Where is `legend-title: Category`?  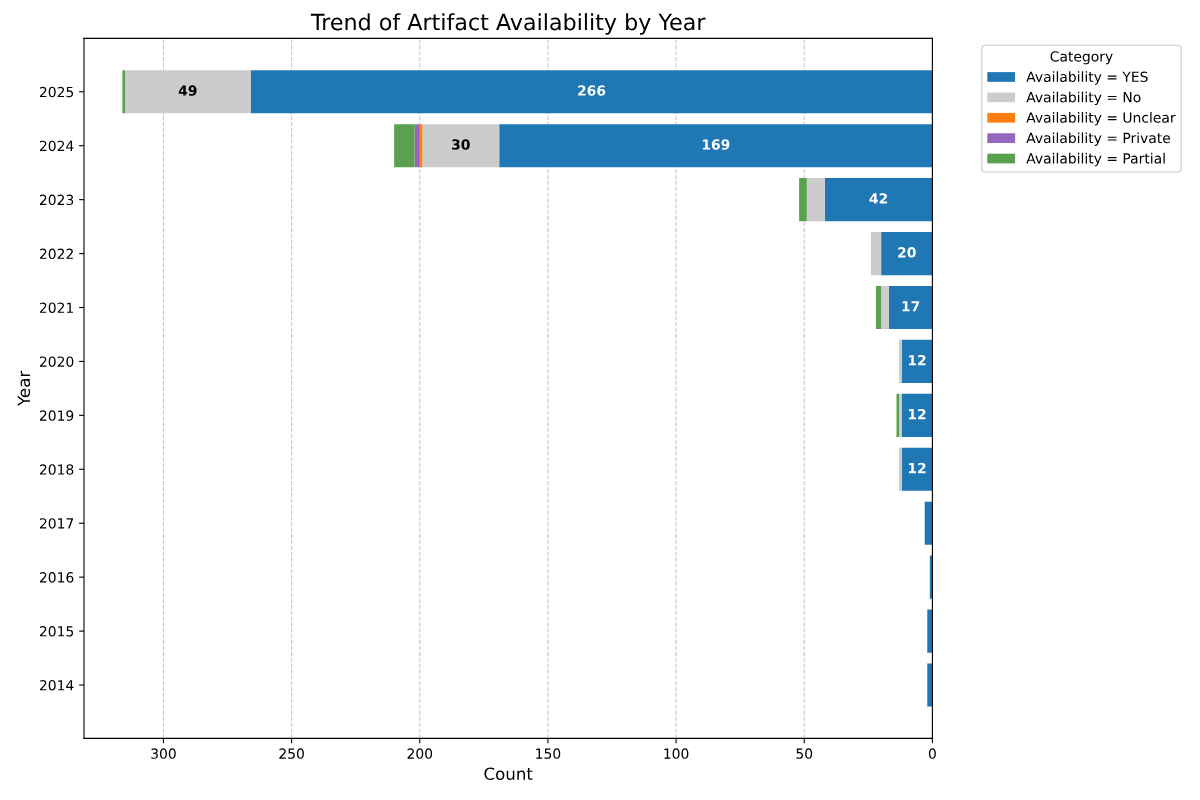
legend-title: Category is located at coordinates (1081, 58).